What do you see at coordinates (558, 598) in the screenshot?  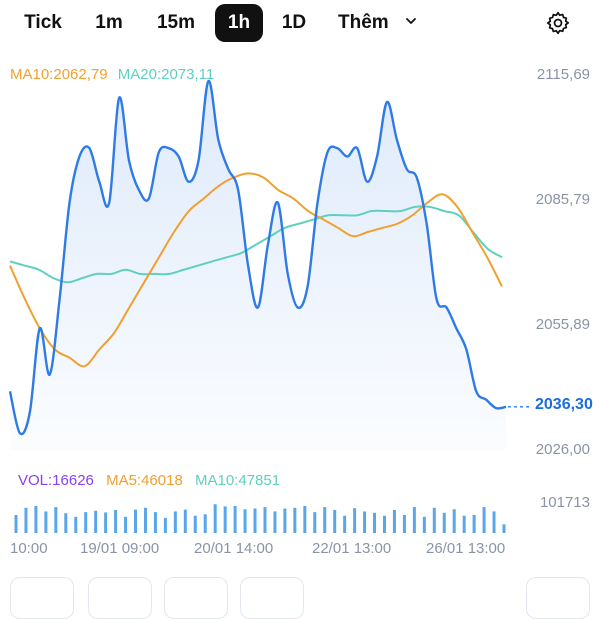 I see `fullscreen-button` at bounding box center [558, 598].